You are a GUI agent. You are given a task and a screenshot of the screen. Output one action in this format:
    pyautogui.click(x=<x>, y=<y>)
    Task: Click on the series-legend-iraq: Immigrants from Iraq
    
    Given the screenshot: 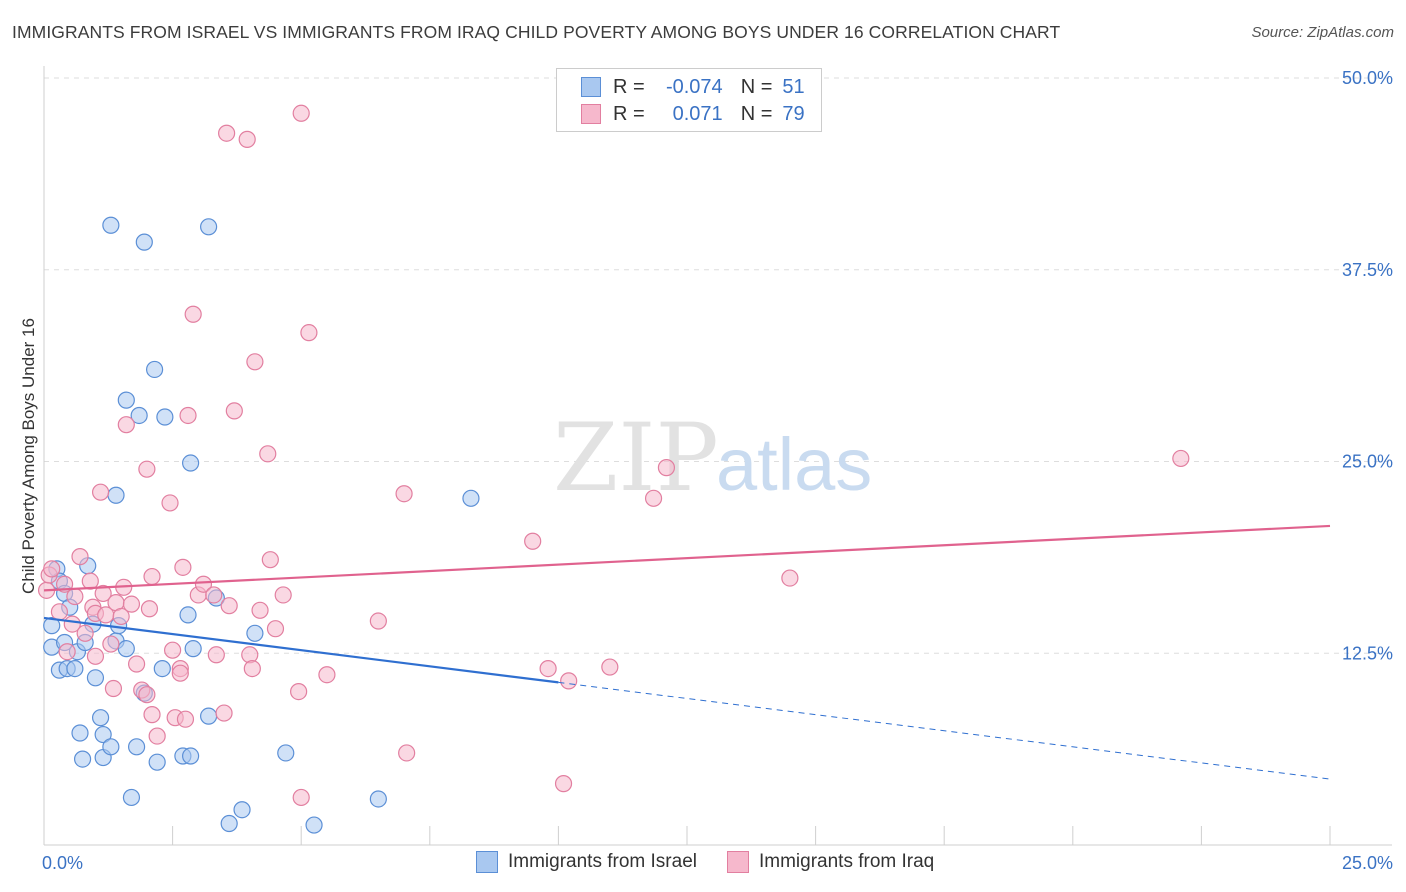 What is the action you would take?
    pyautogui.click(x=830, y=862)
    